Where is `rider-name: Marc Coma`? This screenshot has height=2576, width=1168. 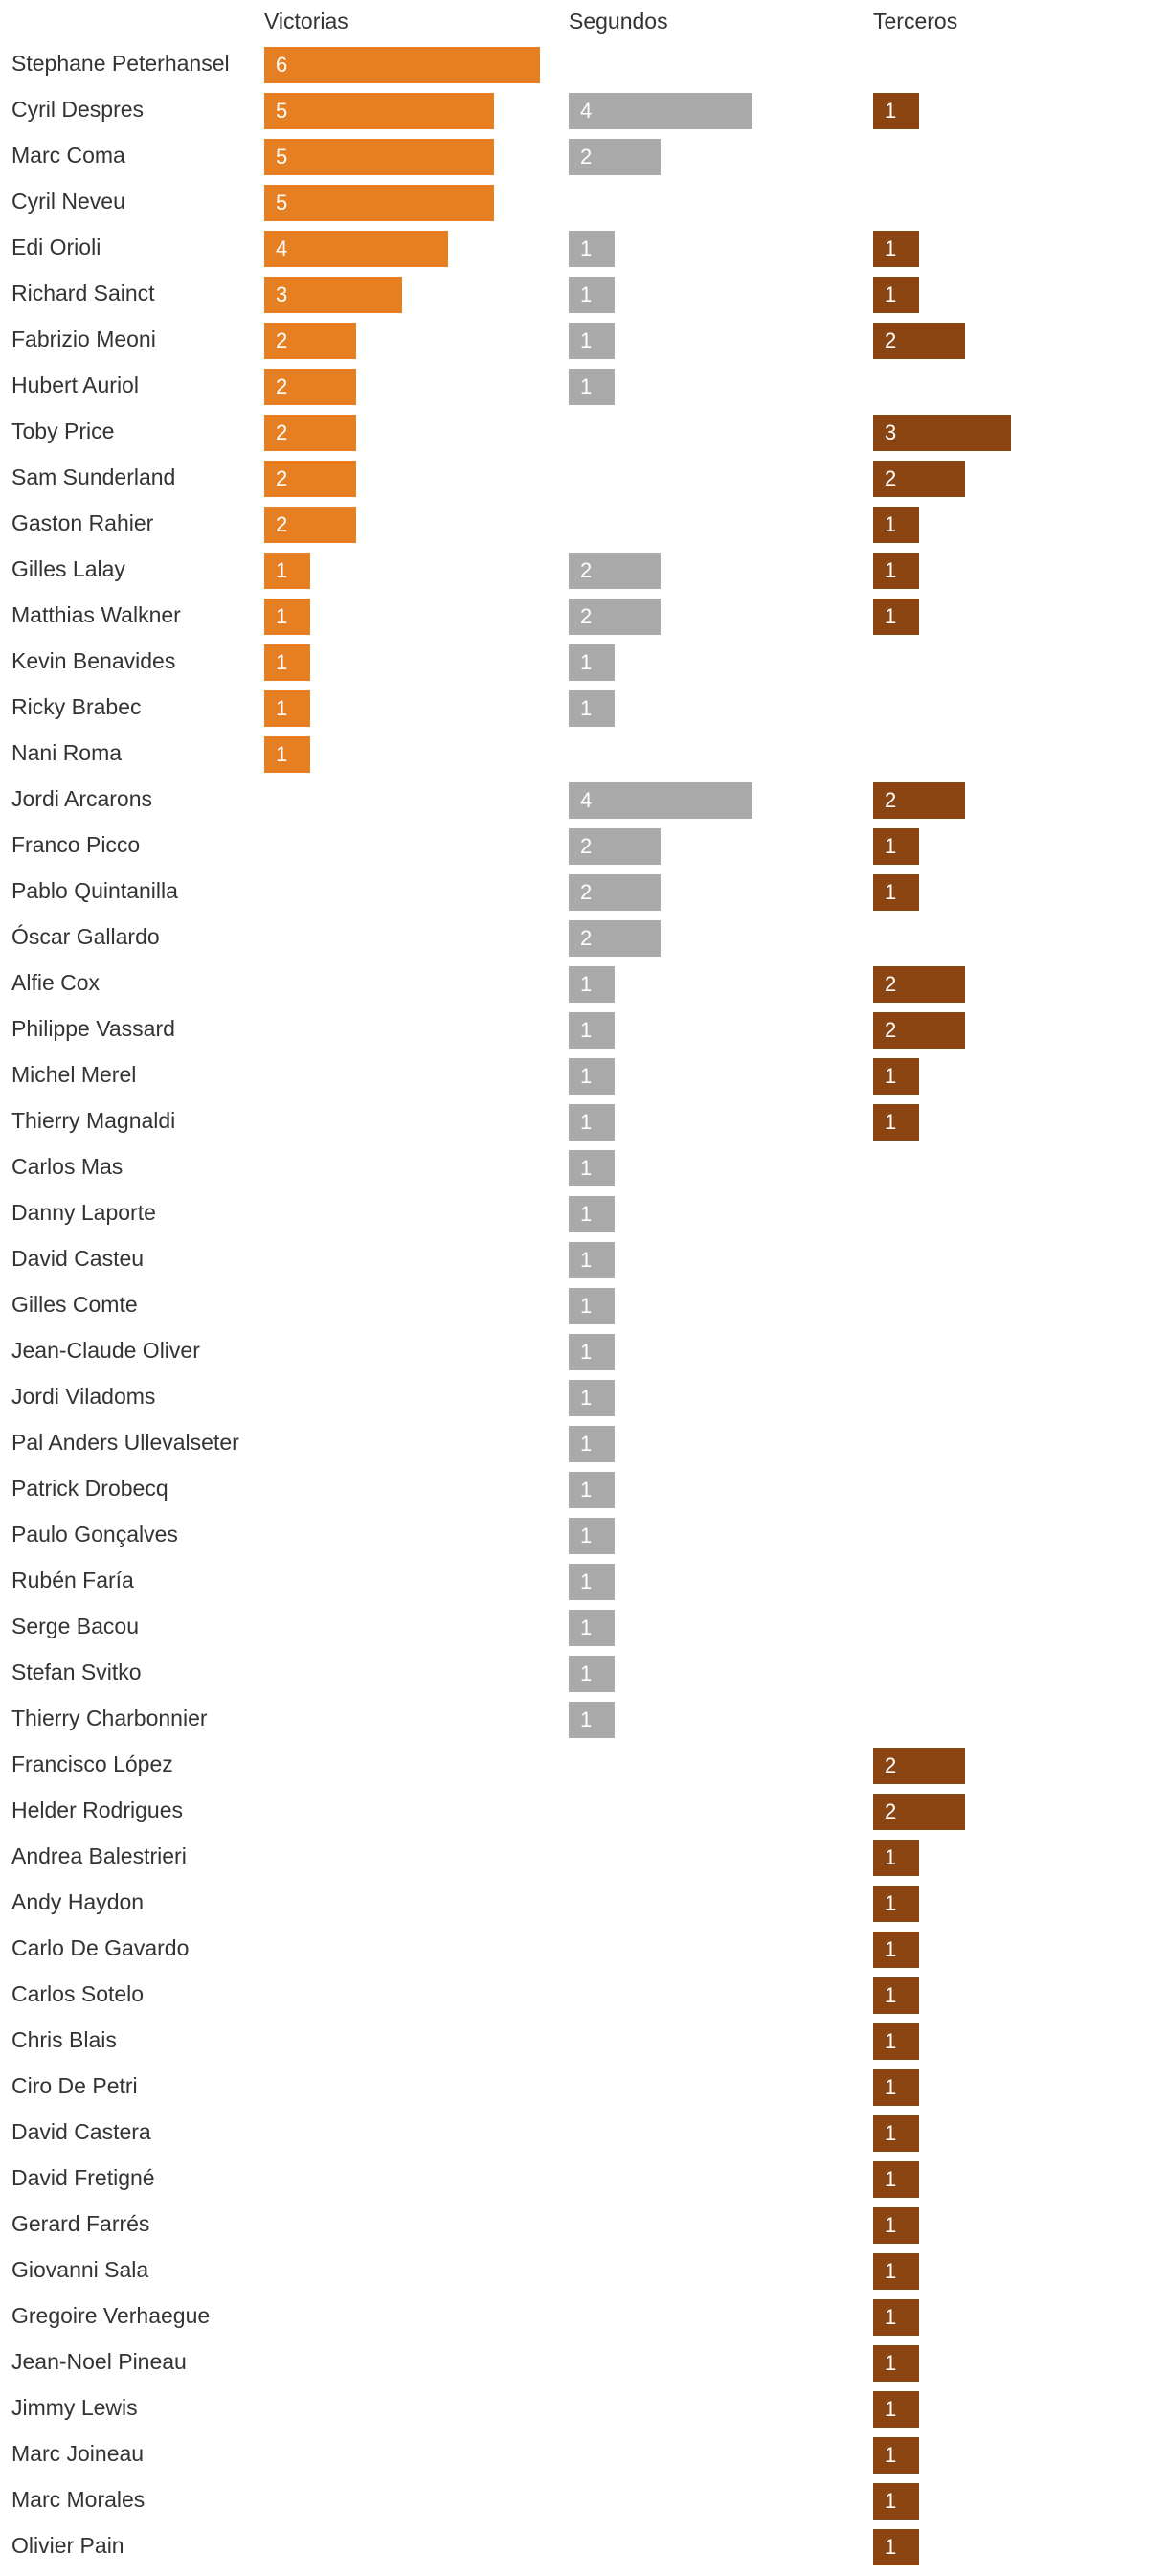
rider-name: Marc Coma is located at coordinates (68, 155).